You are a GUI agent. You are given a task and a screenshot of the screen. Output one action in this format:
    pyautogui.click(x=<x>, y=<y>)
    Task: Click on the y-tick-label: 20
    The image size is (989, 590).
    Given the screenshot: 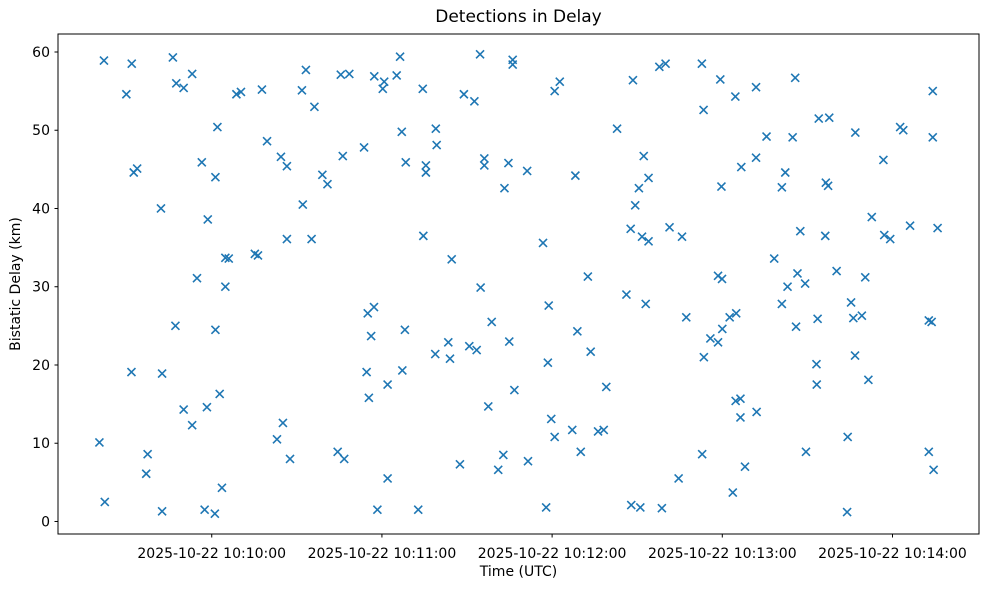 What is the action you would take?
    pyautogui.click(x=41, y=366)
    